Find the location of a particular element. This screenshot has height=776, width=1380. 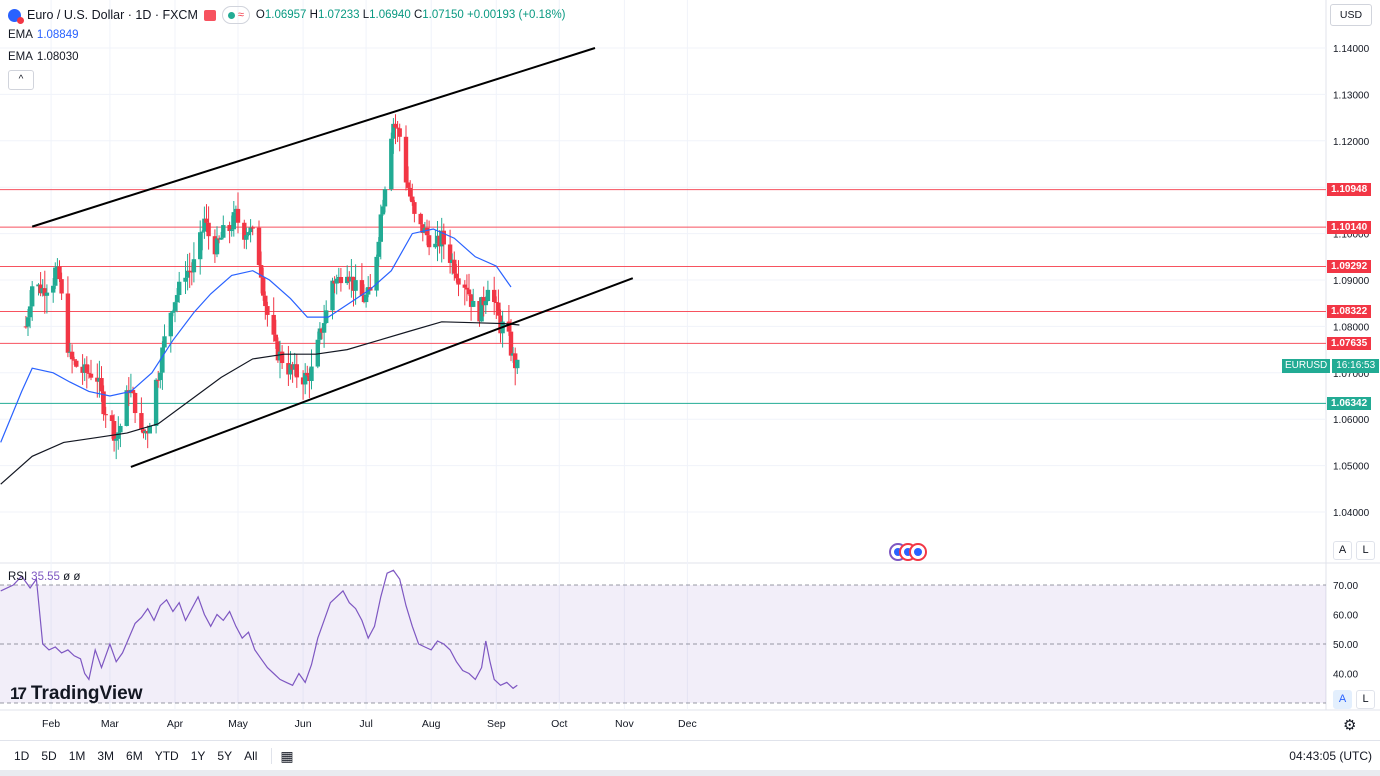

symbol-logo-icon is located at coordinates (16, 16).